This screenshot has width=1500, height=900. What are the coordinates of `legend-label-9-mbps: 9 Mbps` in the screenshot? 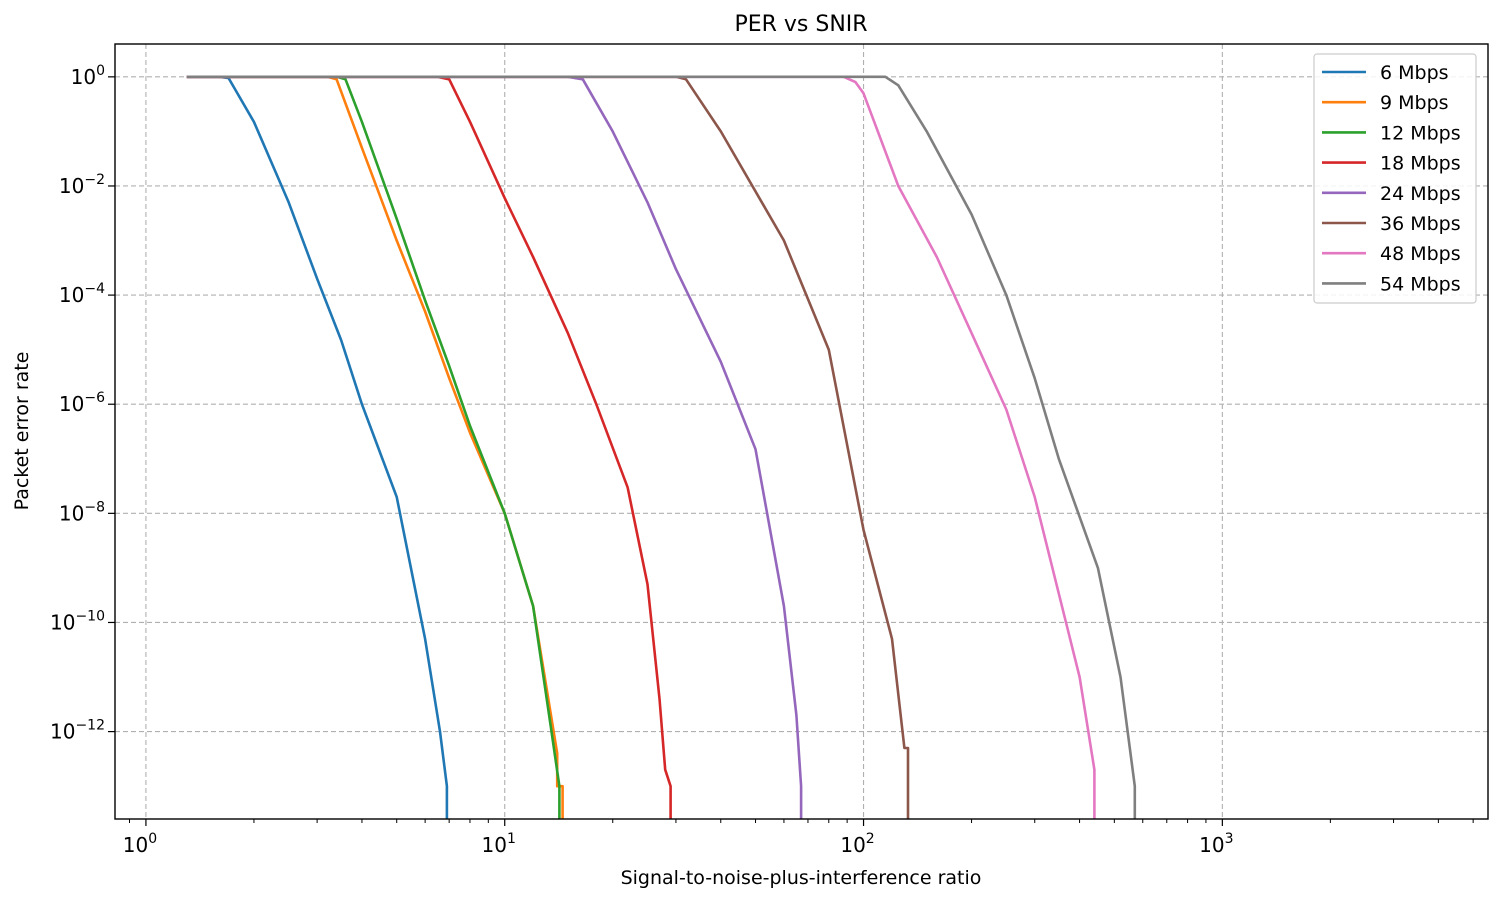 It's located at (1414, 103).